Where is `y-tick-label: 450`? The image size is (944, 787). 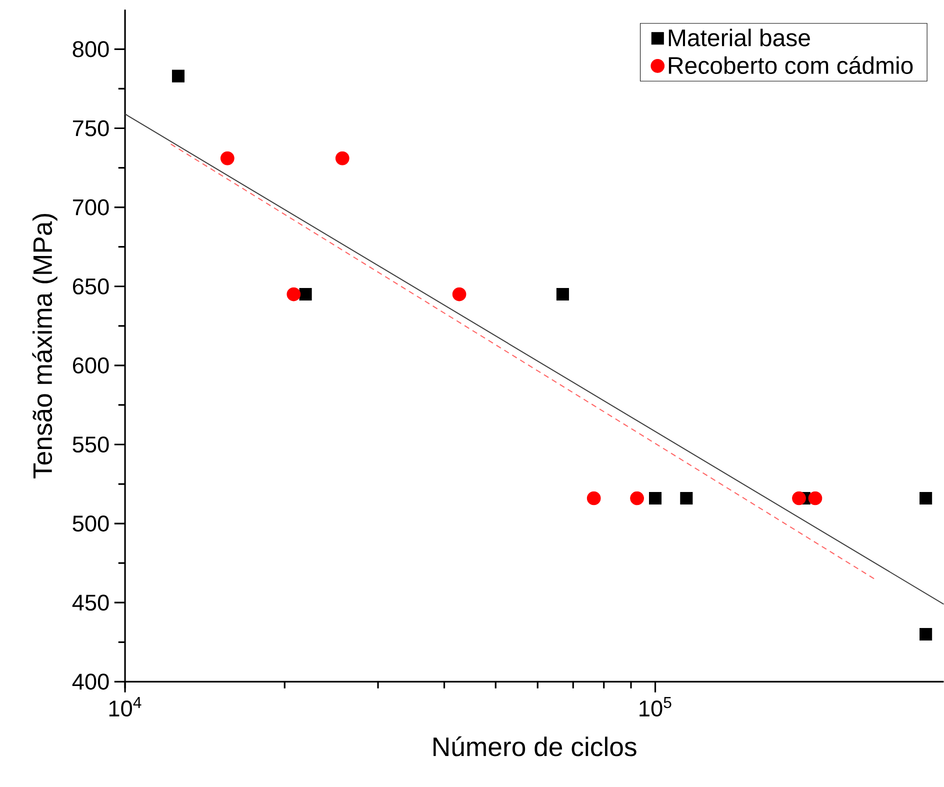
y-tick-label: 450 is located at coordinates (90, 602).